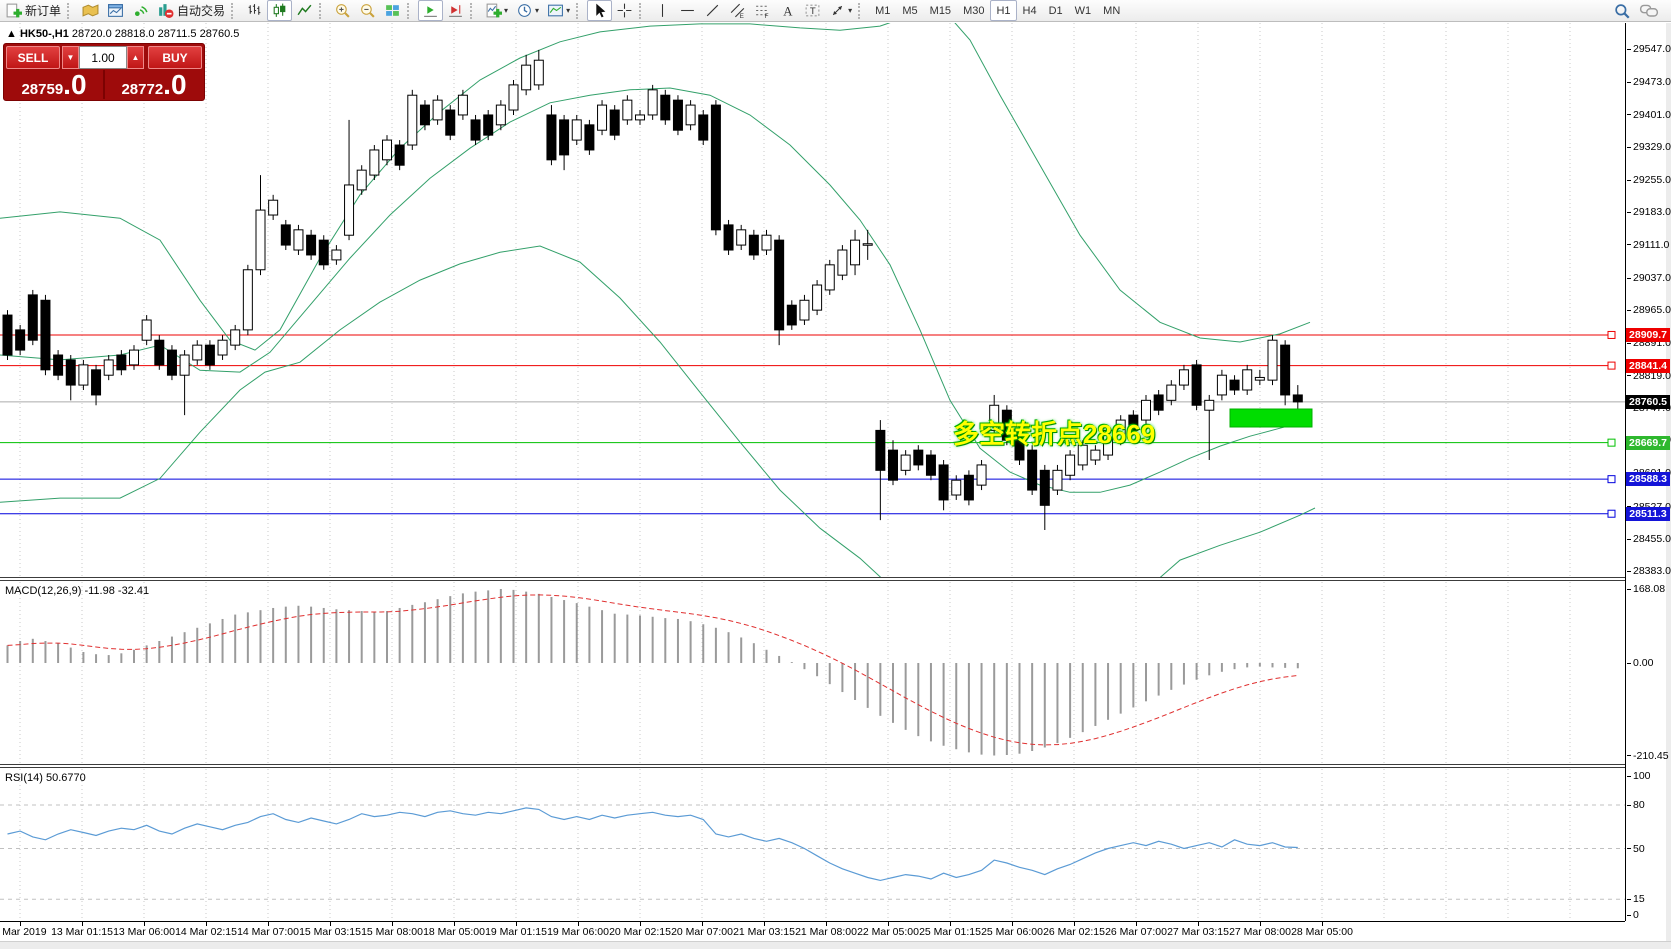 The height and width of the screenshot is (949, 1671). Describe the element at coordinates (431, 10) in the screenshot. I see `auto-scroll-button` at that location.